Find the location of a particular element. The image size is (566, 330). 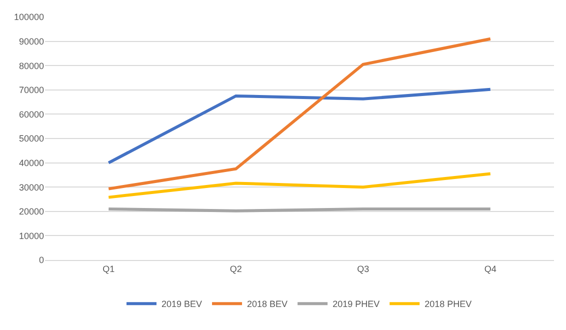

y-tick-label: 10000 is located at coordinates (31, 235).